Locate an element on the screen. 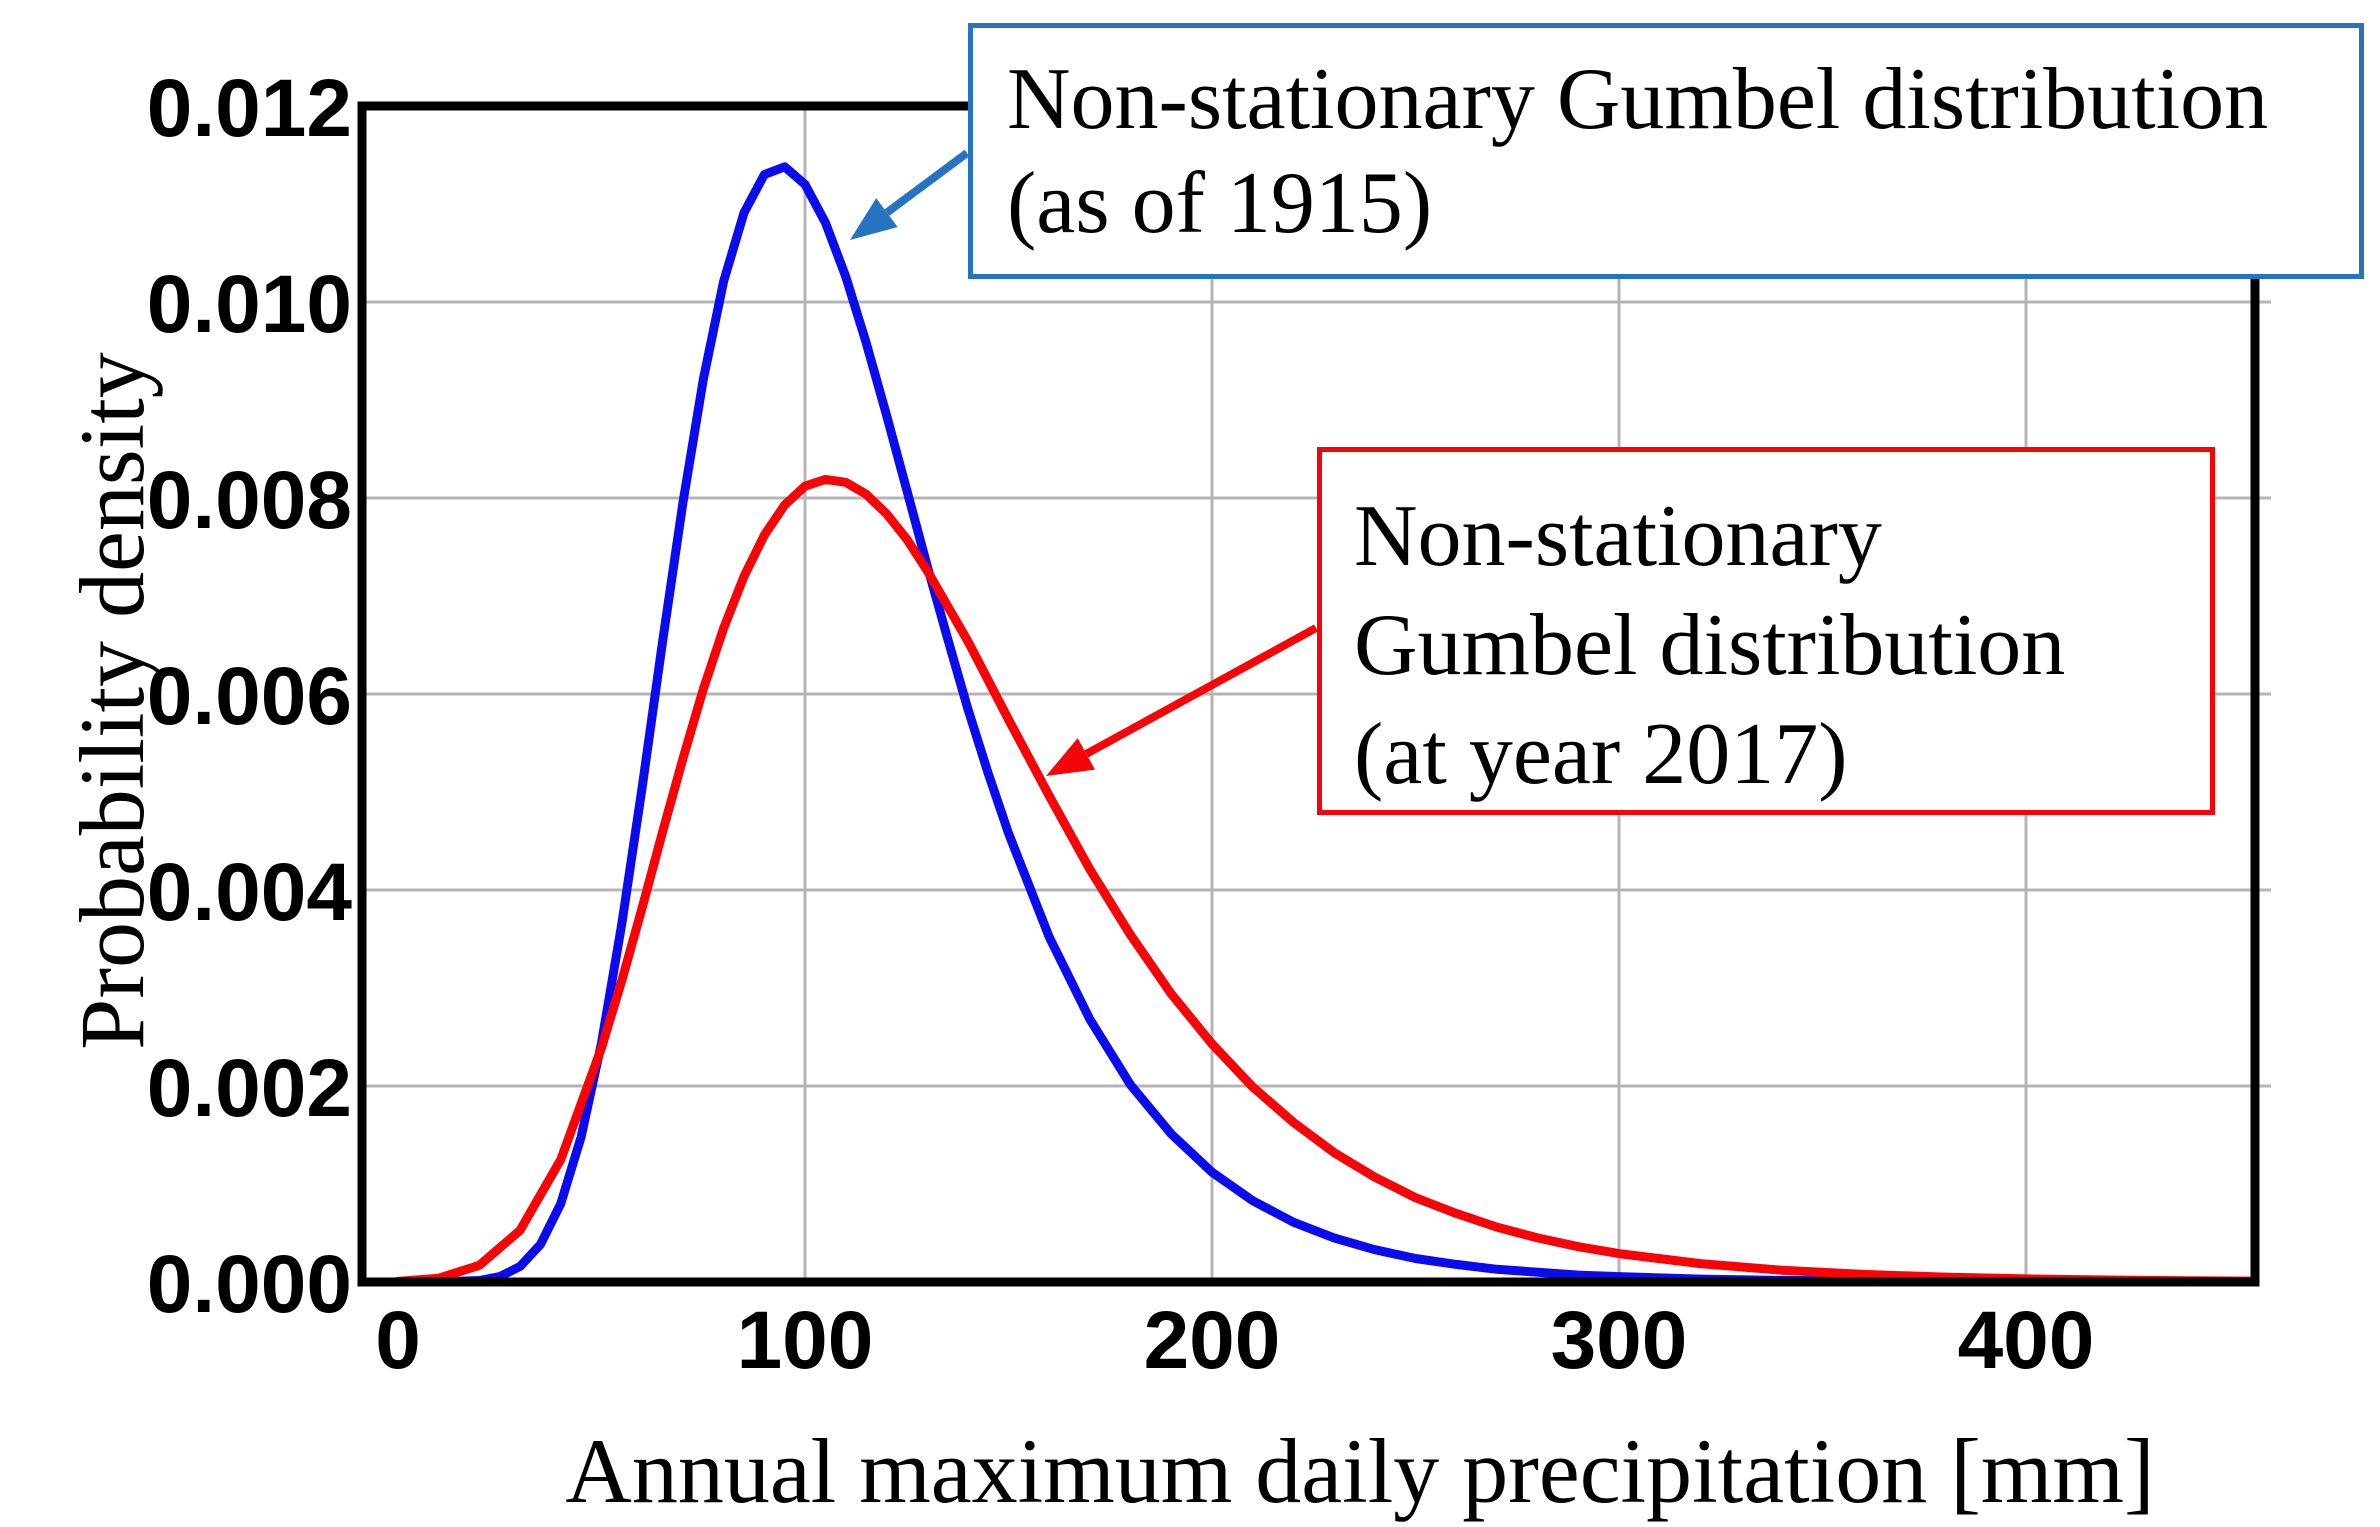 This screenshot has width=2380, height=1527. x-tick-label-400: 400 is located at coordinates (2026, 1340).